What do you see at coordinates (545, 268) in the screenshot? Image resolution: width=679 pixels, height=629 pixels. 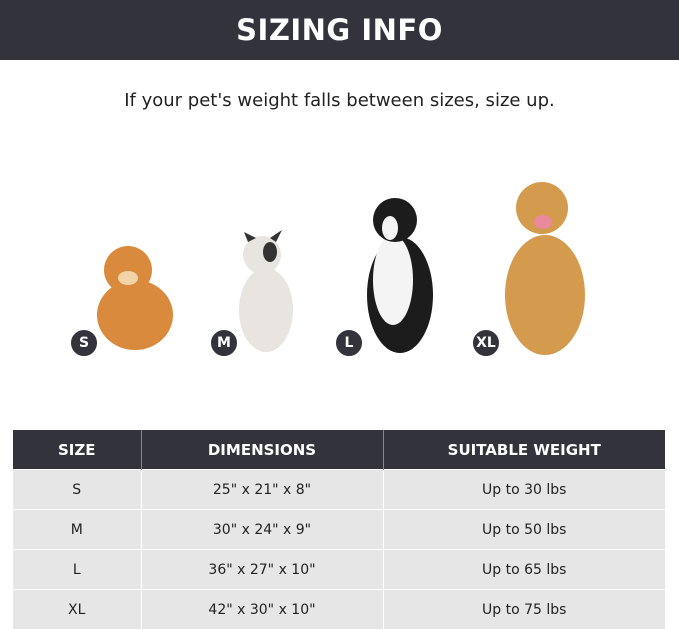 I see `dog-xlarge-image` at bounding box center [545, 268].